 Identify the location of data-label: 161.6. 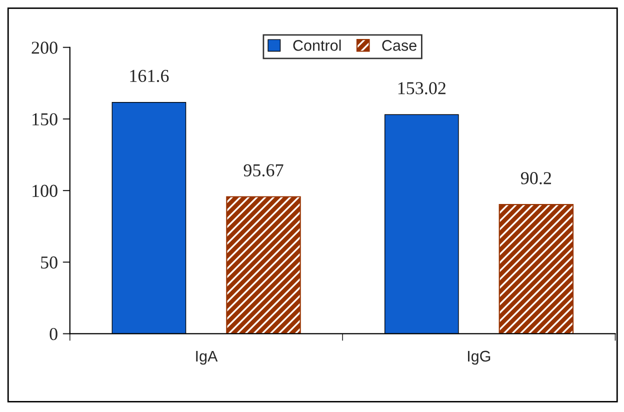
(149, 76).